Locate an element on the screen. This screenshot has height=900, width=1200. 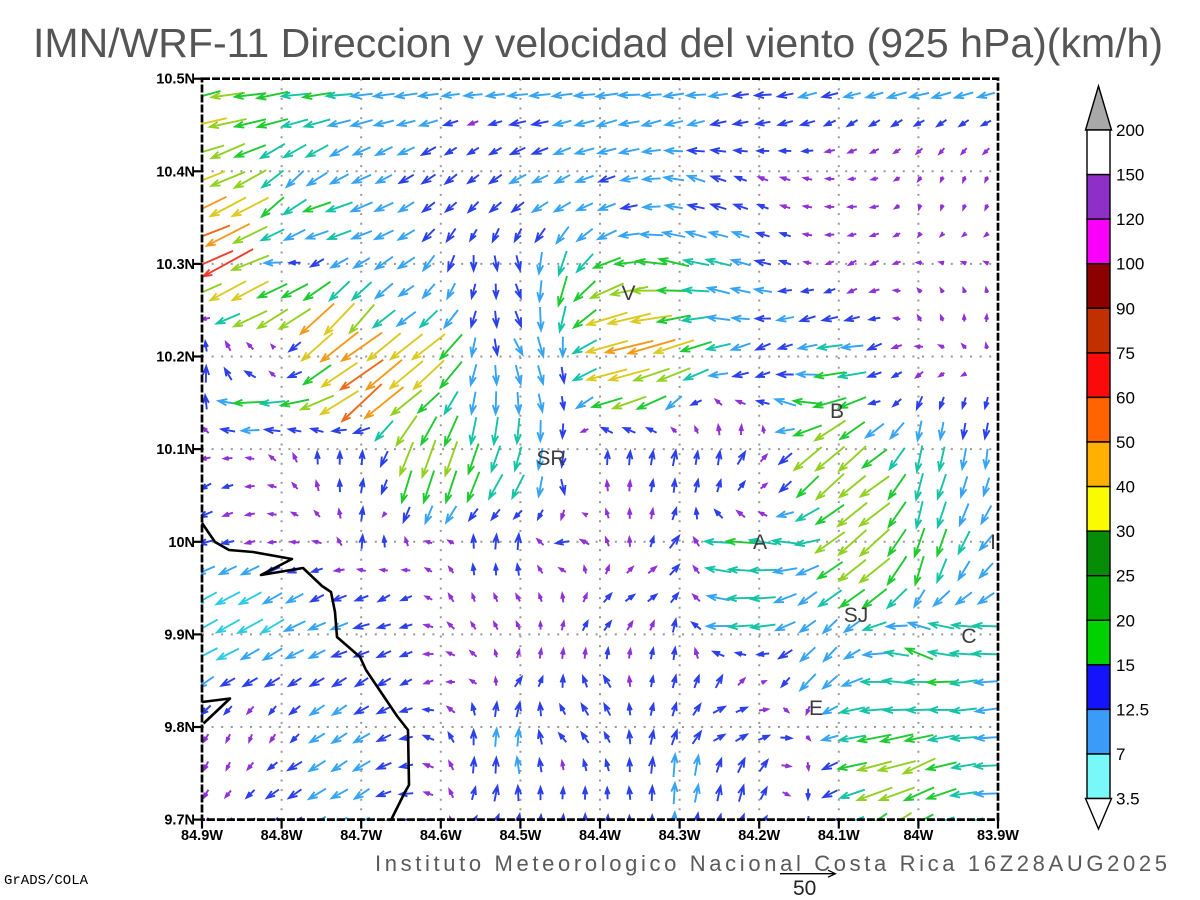
svg-text: 100 is located at coordinates (1130, 264).